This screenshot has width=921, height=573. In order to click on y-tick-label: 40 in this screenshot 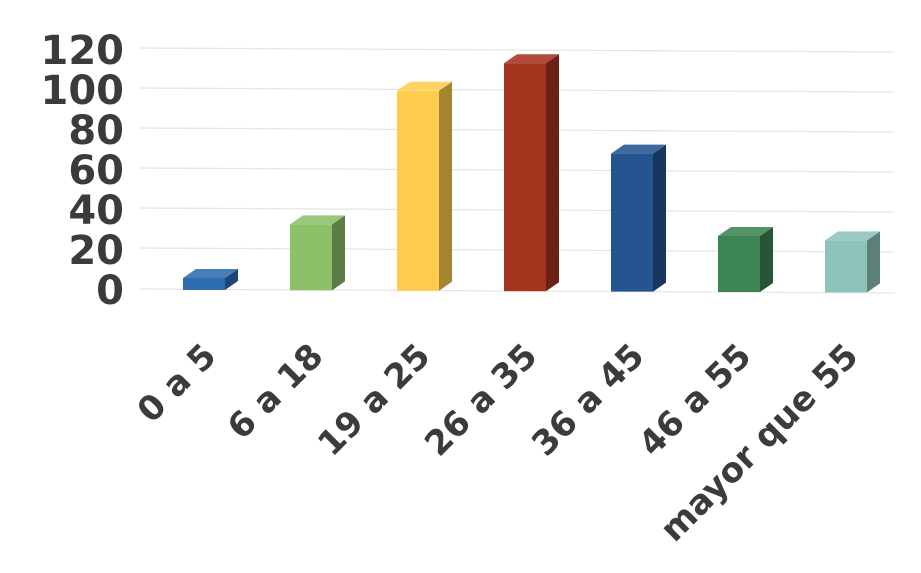, I will do `click(96, 211)`.